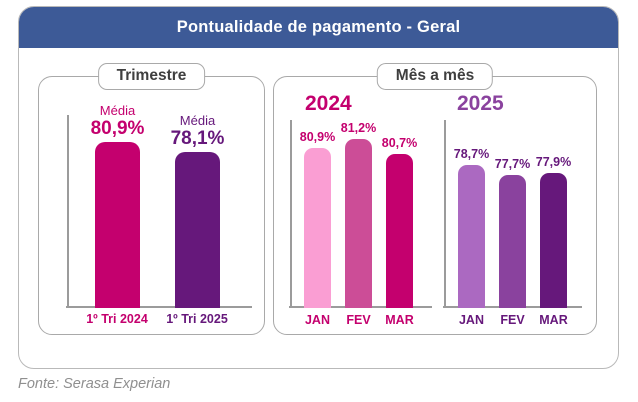 Image resolution: width=638 pixels, height=402 pixels. I want to click on group-2025-category-labels: JAN FEV MAR, so click(512, 320).